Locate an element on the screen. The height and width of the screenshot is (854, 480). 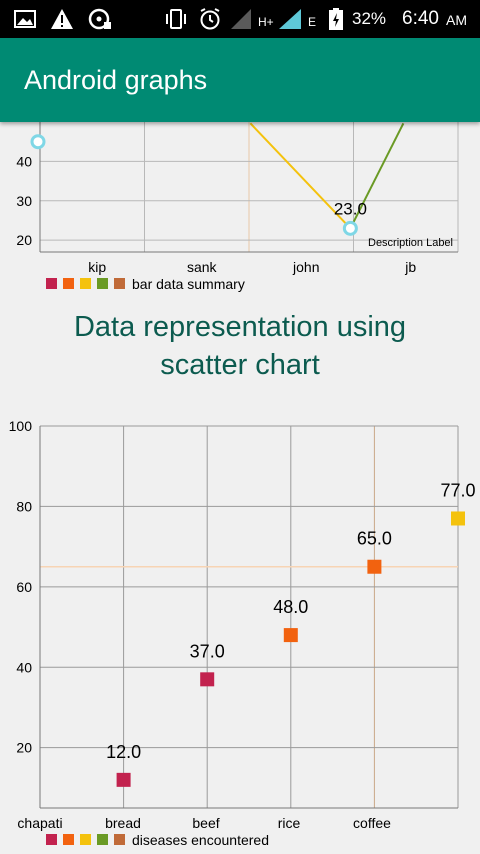
clock-ampm: AM is located at coordinates (456, 20).